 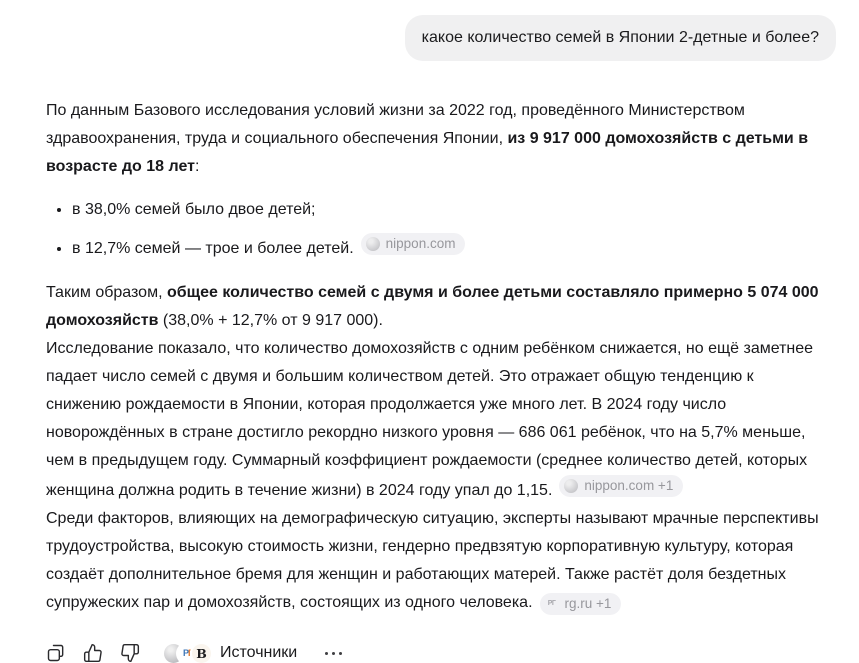 I want to click on intro-colon: :, so click(x=197, y=166).